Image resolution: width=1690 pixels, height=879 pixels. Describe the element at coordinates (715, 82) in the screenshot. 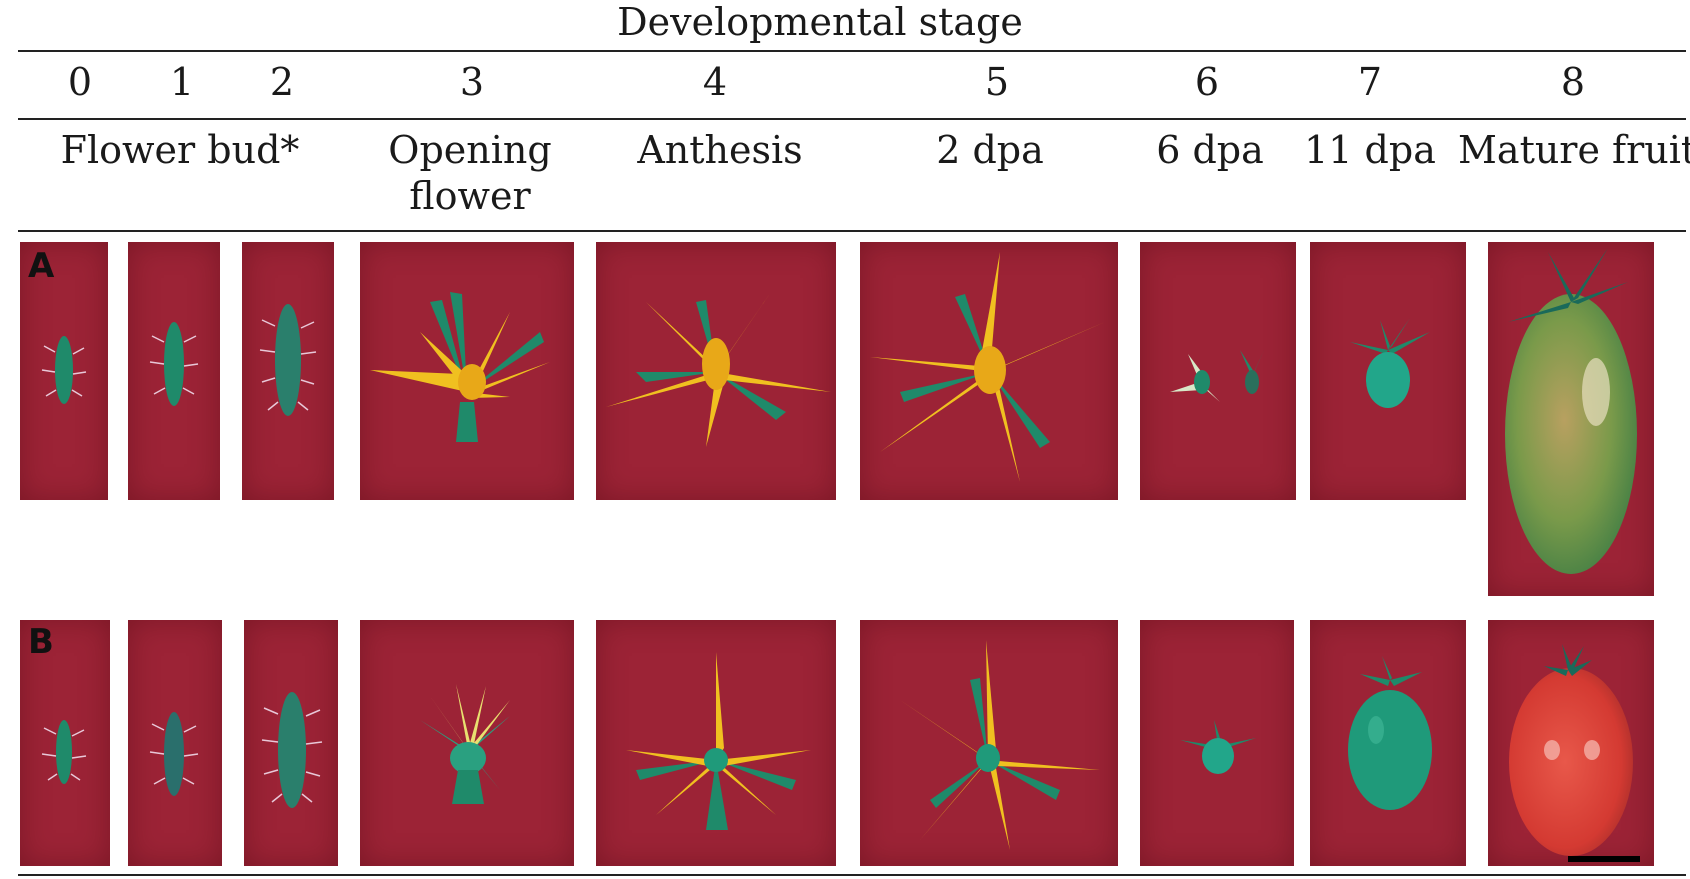

I see `stage-number: 4` at that location.